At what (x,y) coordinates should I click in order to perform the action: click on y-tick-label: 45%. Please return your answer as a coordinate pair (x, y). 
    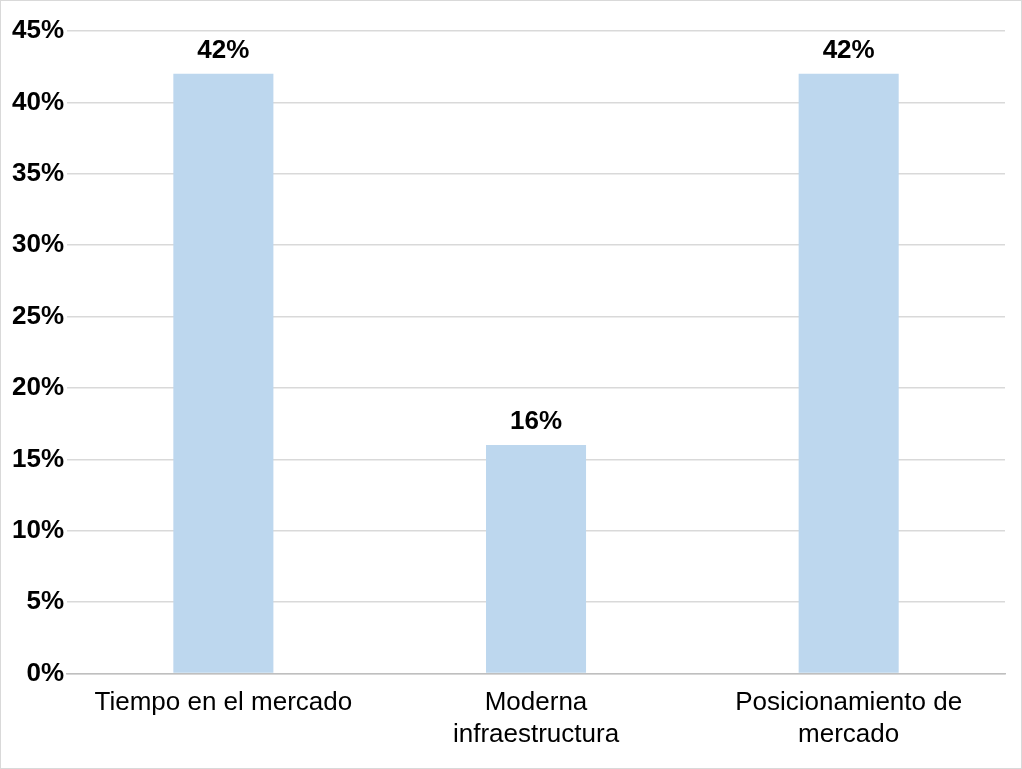
    Looking at the image, I should click on (38, 29).